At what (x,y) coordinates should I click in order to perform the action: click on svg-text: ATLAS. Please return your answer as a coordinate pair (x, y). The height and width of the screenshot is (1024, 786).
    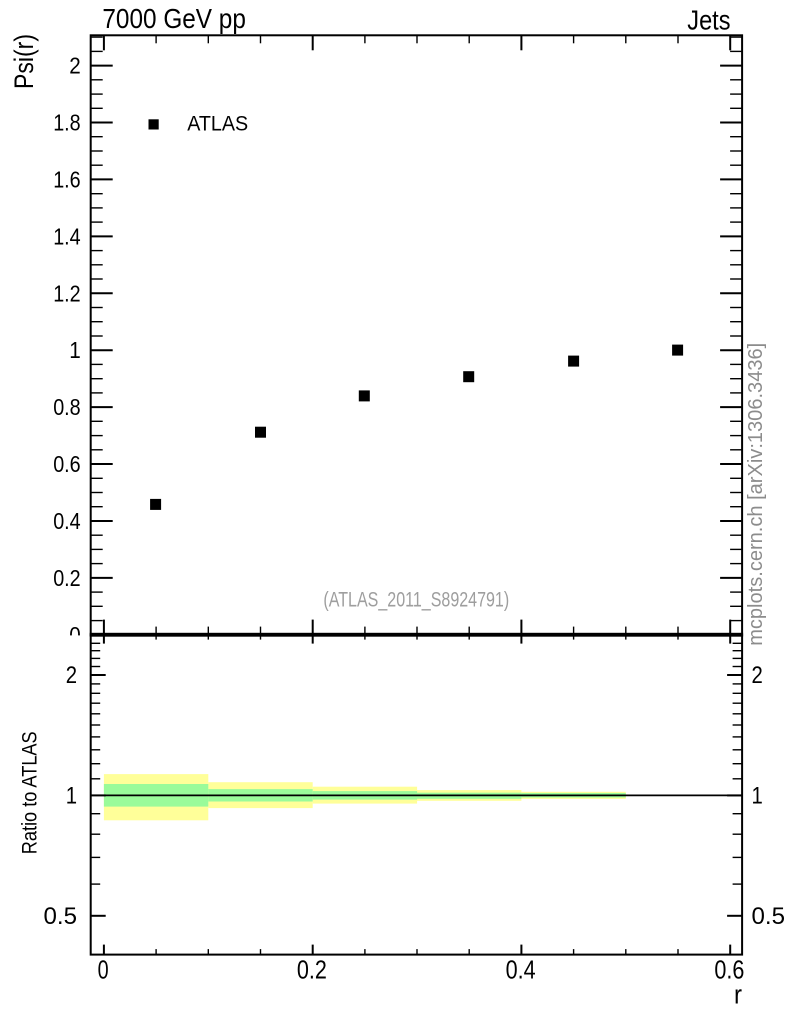
    Looking at the image, I should click on (217, 124).